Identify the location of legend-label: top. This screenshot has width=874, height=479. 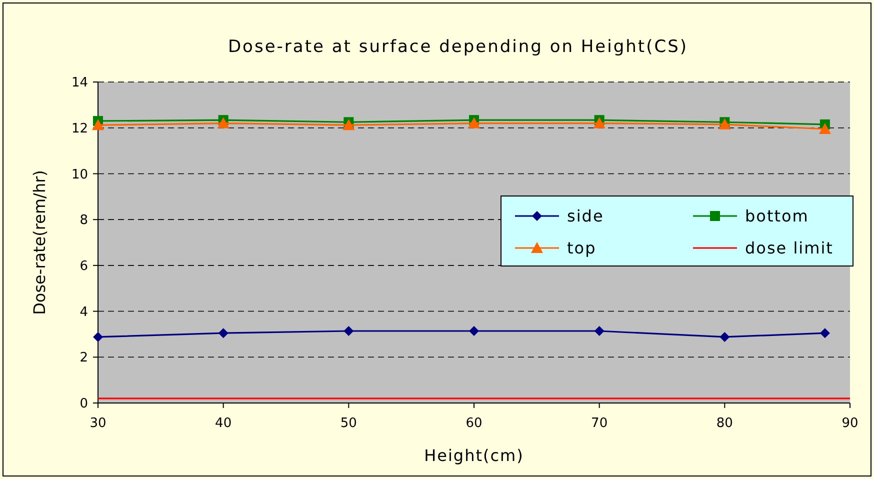
(581, 248).